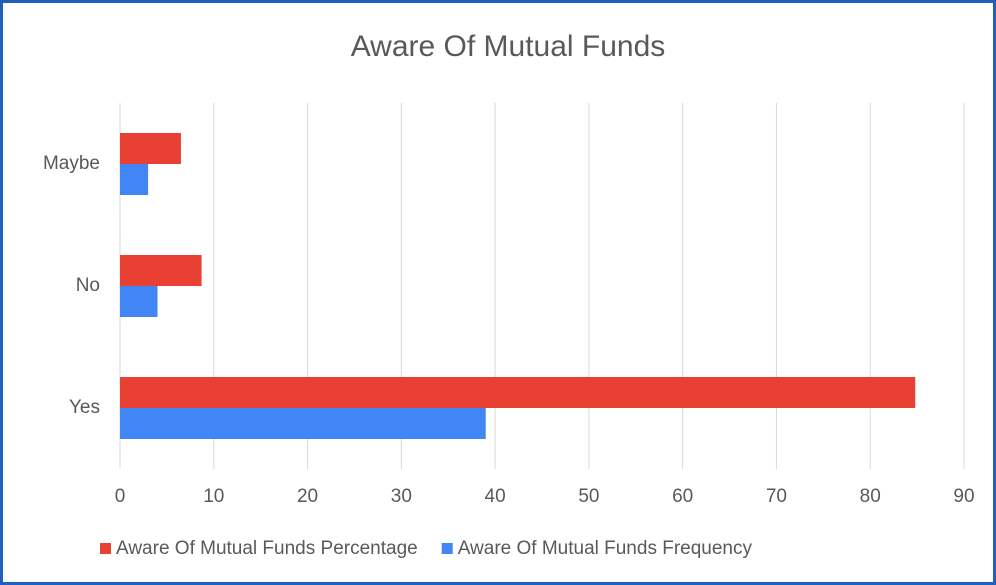  I want to click on x-tick-label: 60, so click(682, 496).